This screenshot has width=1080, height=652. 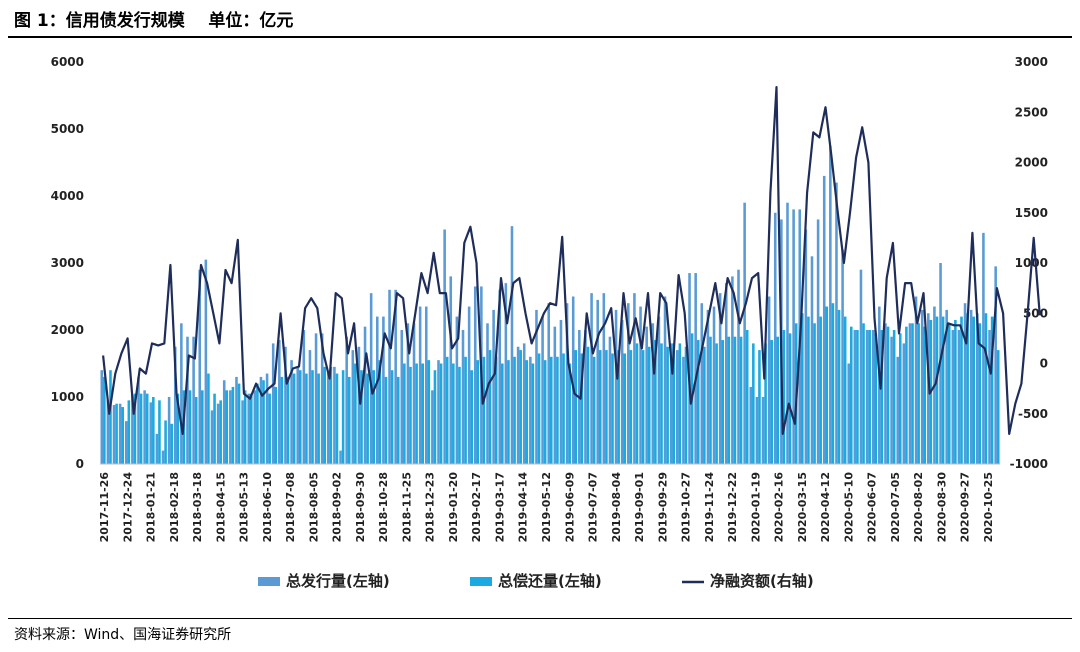 What do you see at coordinates (941, 507) in the screenshot?
I see `x-tick-label: 2020-08-30` at bounding box center [941, 507].